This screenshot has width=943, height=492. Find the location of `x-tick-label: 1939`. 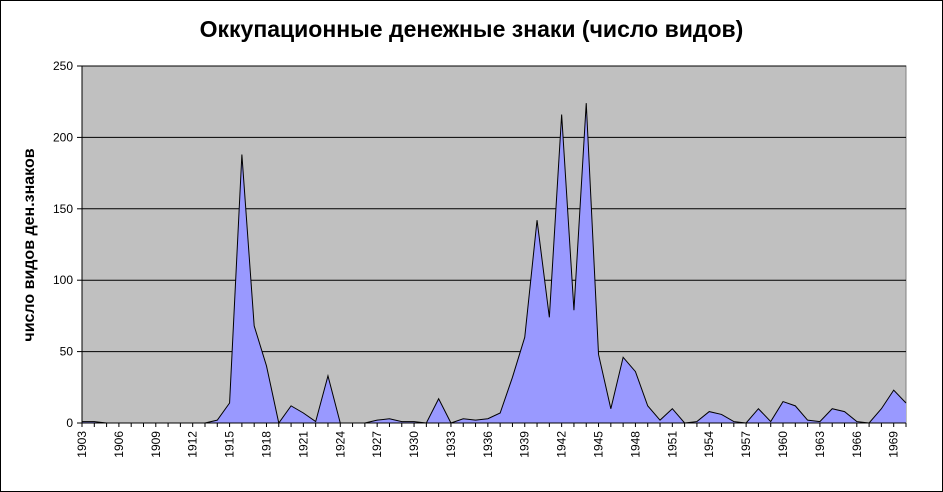

x-tick-label: 1939 is located at coordinates (525, 444).